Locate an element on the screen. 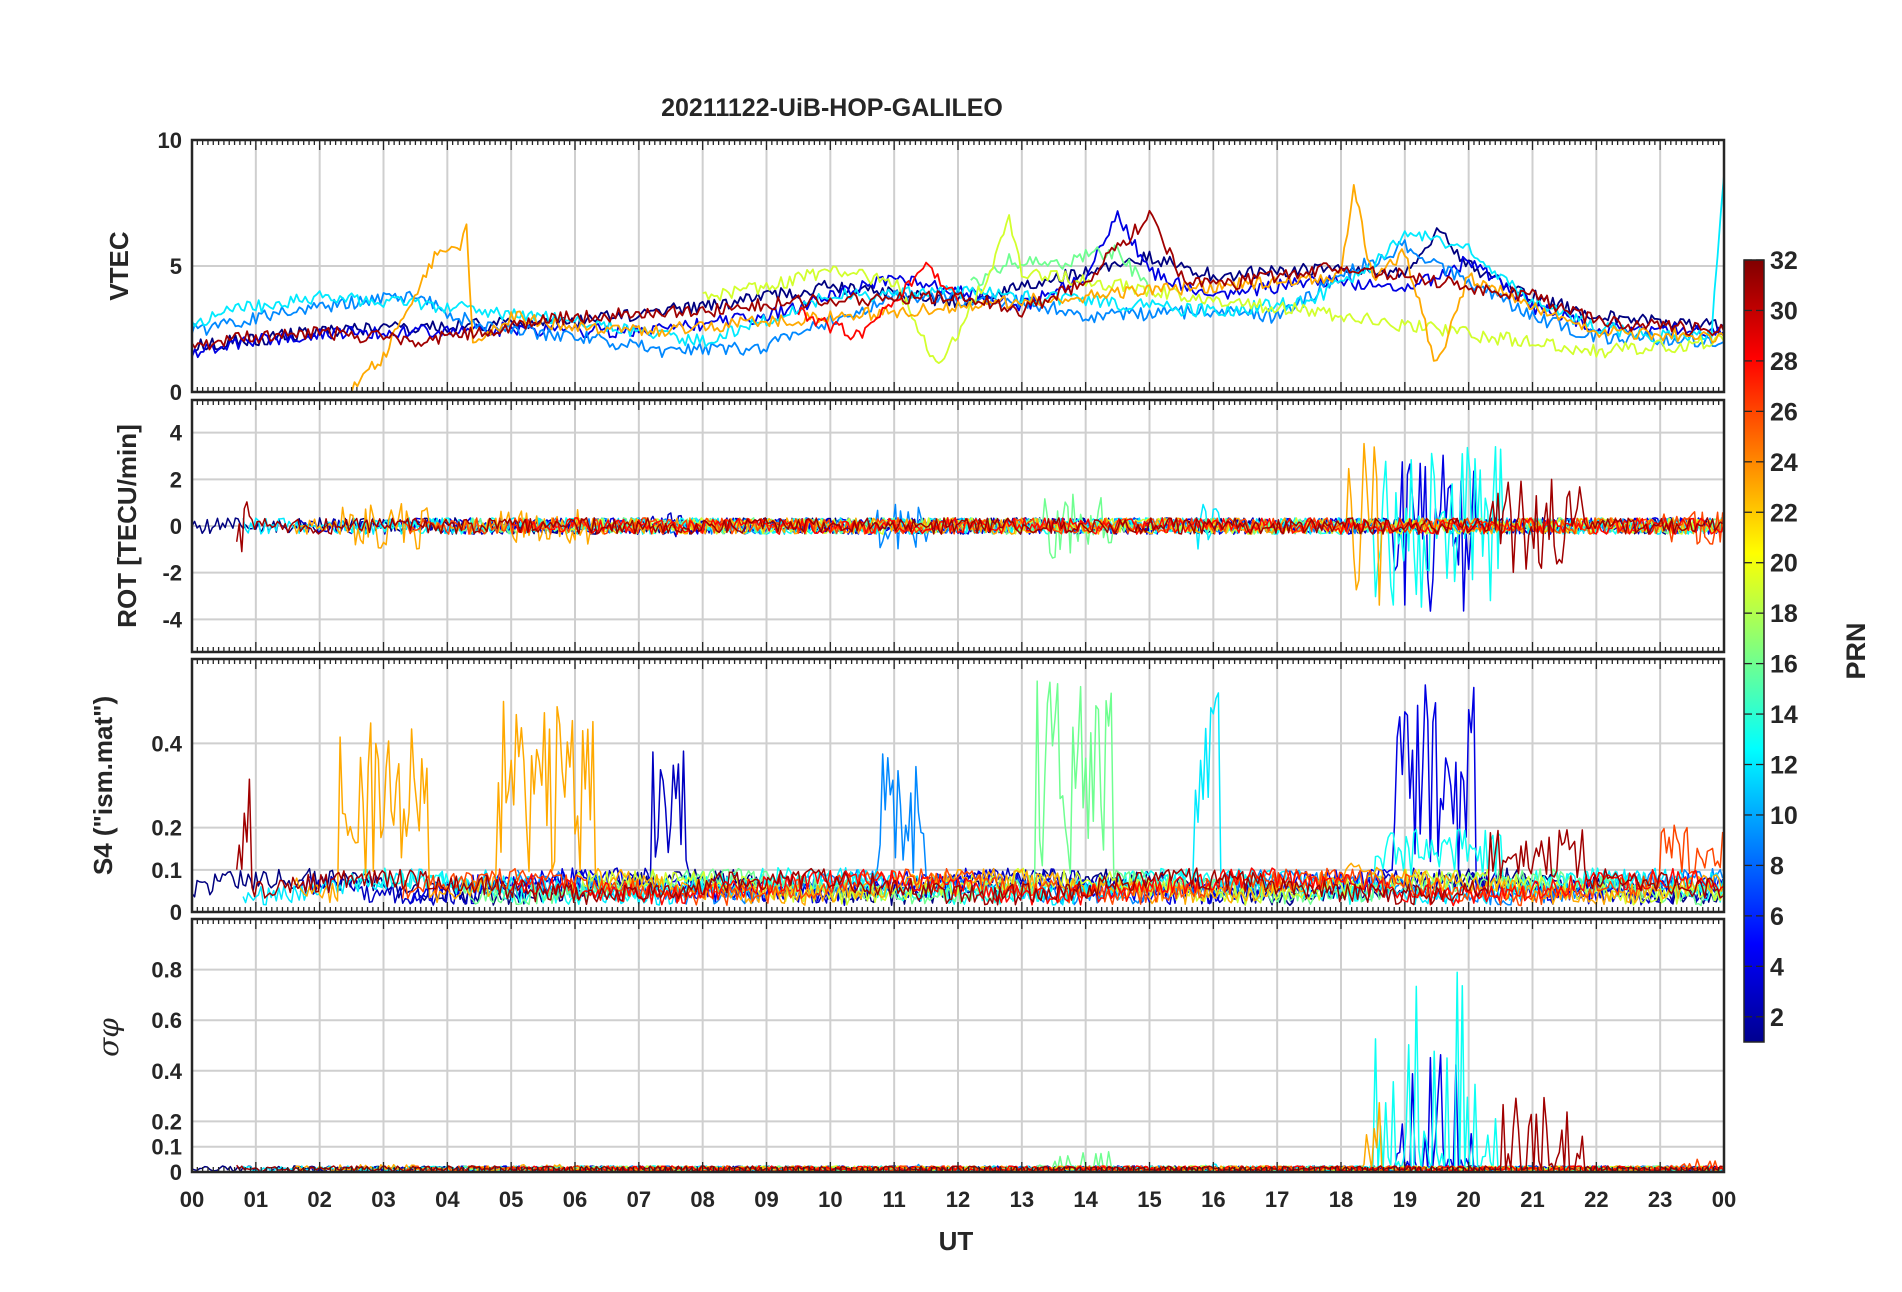 The height and width of the screenshot is (1292, 1902). x-axis-label: UT is located at coordinates (956, 1241).